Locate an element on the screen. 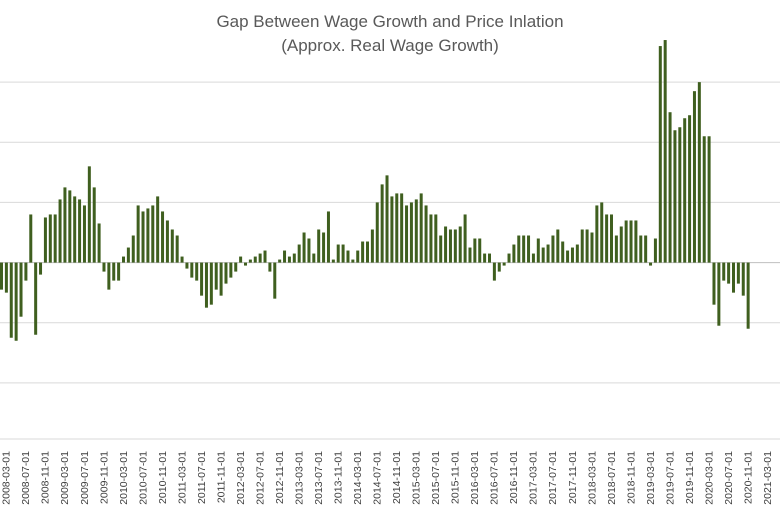 This screenshot has width=780, height=516. x-tick-label: 2013-07-01 is located at coordinates (319, 478).